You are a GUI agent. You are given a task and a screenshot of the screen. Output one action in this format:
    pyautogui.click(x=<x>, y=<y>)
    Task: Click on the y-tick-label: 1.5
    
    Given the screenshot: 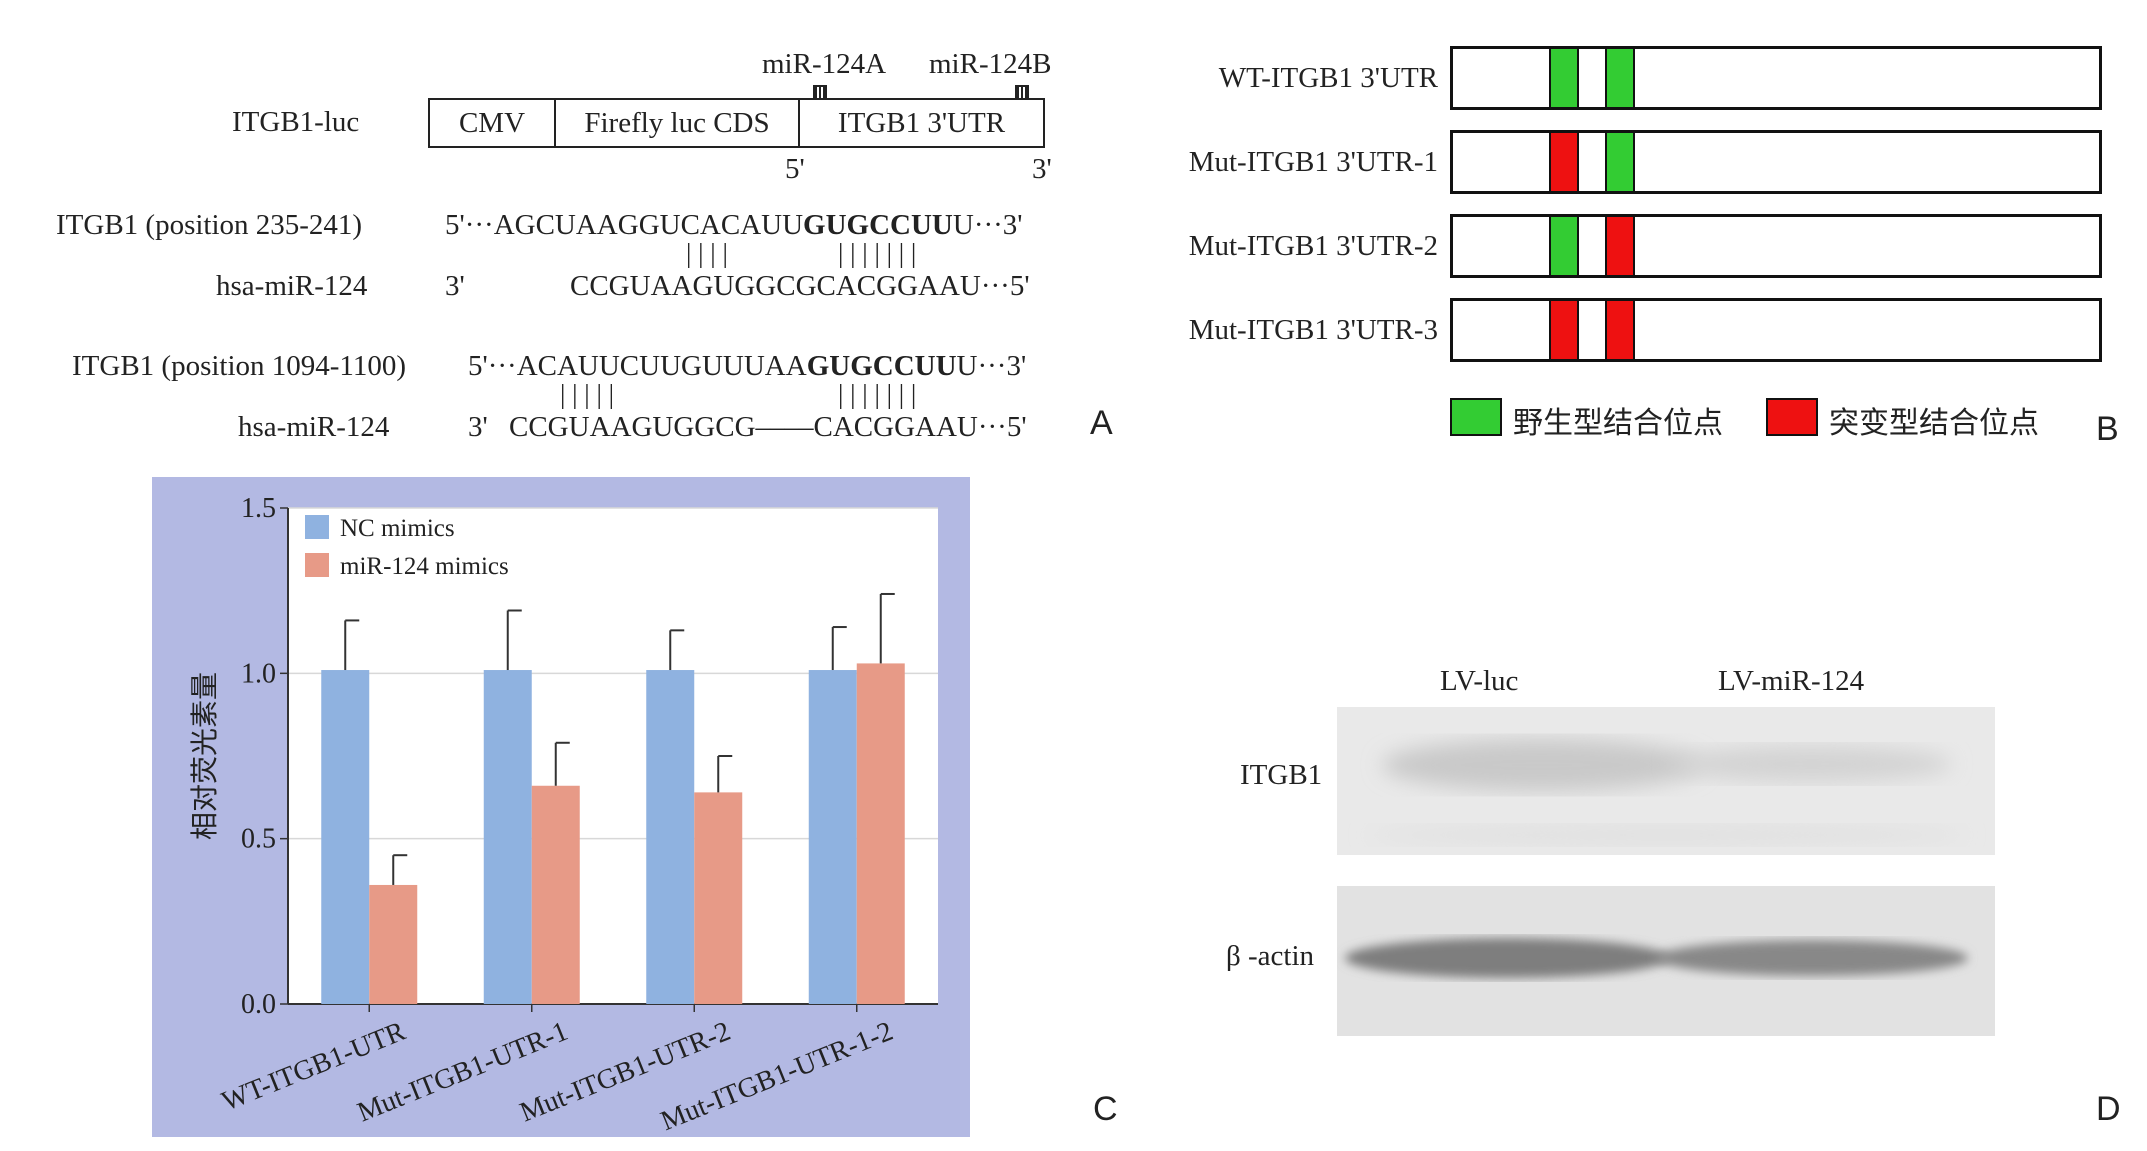 What is the action you would take?
    pyautogui.click(x=258, y=508)
    